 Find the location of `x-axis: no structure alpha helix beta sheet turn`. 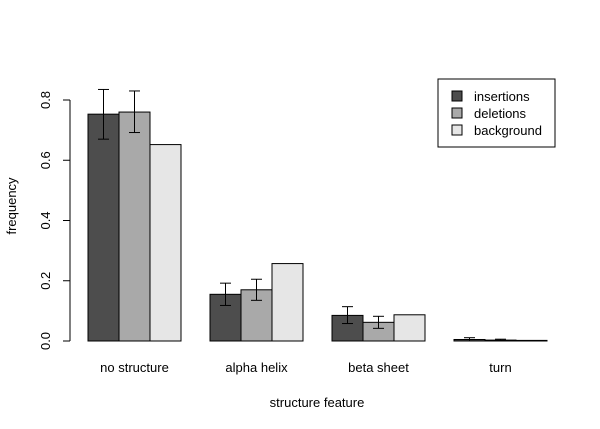

x-axis: no structure alpha helix beta sheet turn is located at coordinates (306, 367).